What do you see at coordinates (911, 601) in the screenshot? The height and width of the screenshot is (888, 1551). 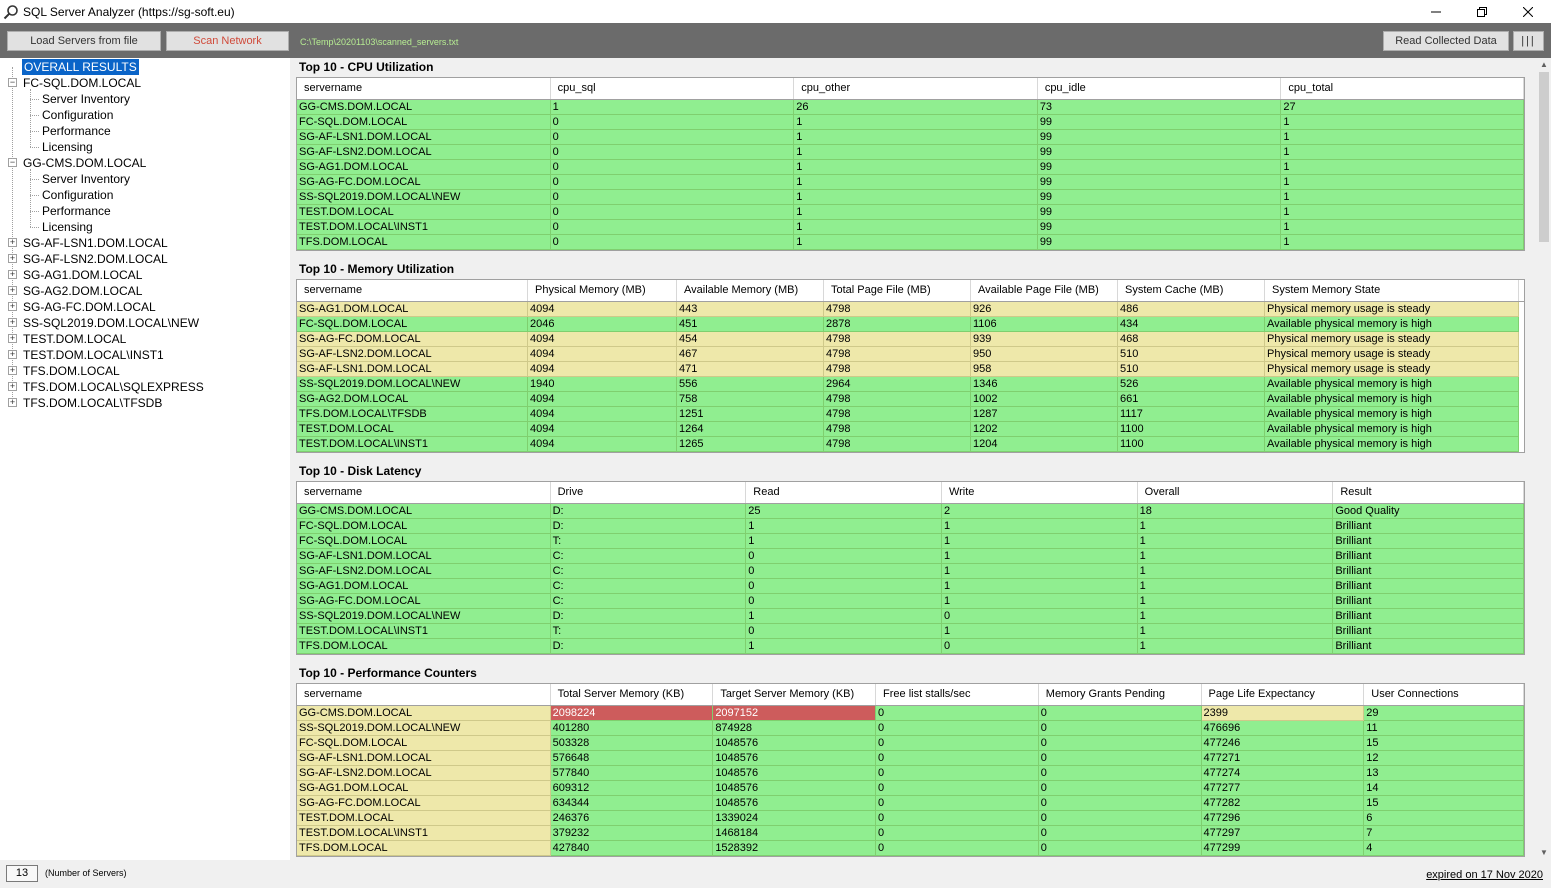 I see `table-row: SG-AG-FC.DOM.LOCAL C: 0 1 1 Brilliant` at bounding box center [911, 601].